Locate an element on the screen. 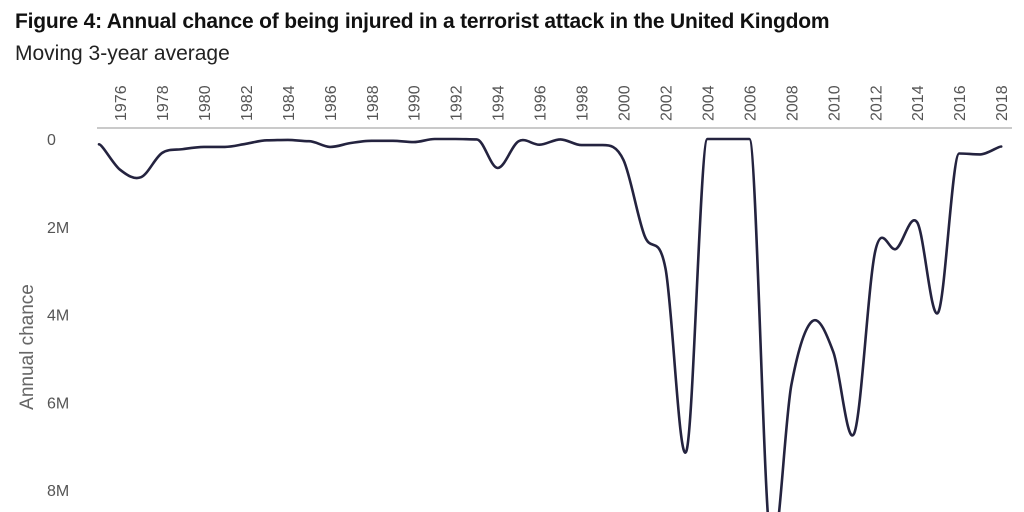 The height and width of the screenshot is (512, 1024). y-tick-label: 4M is located at coordinates (58, 316).